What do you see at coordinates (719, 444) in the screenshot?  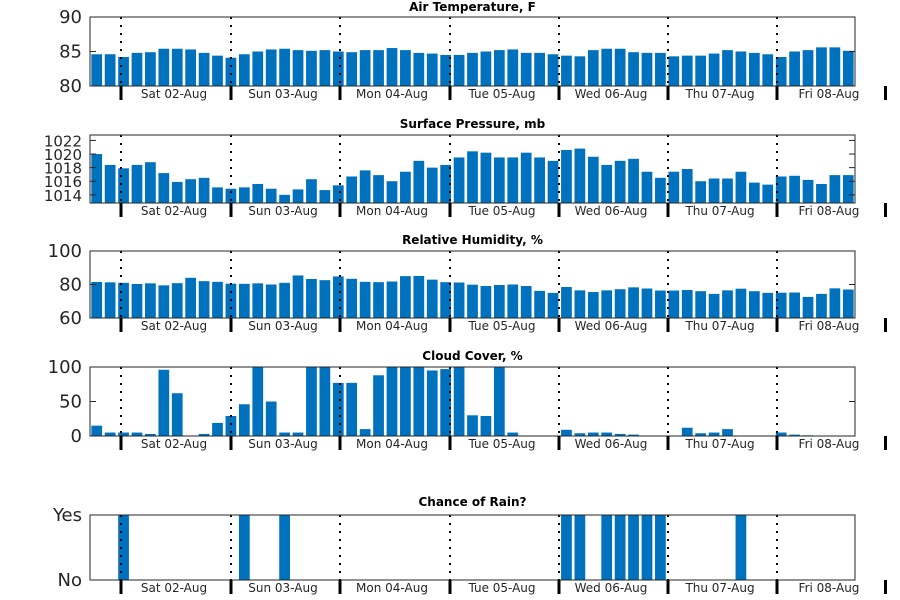 I see `xtick-label: Thu 07-Aug` at bounding box center [719, 444].